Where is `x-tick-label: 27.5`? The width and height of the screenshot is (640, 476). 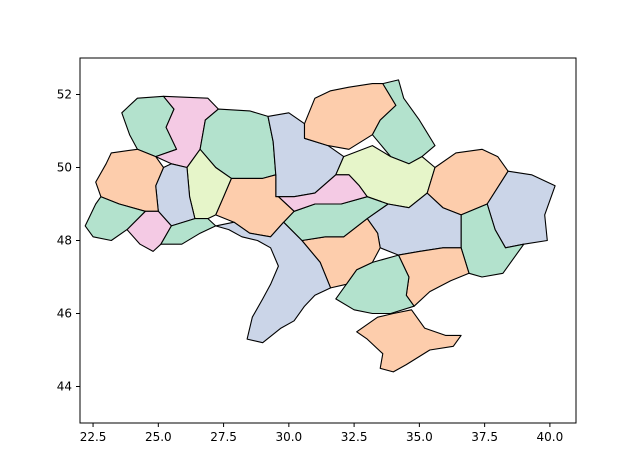
x-tick-label: 27.5 is located at coordinates (223, 437).